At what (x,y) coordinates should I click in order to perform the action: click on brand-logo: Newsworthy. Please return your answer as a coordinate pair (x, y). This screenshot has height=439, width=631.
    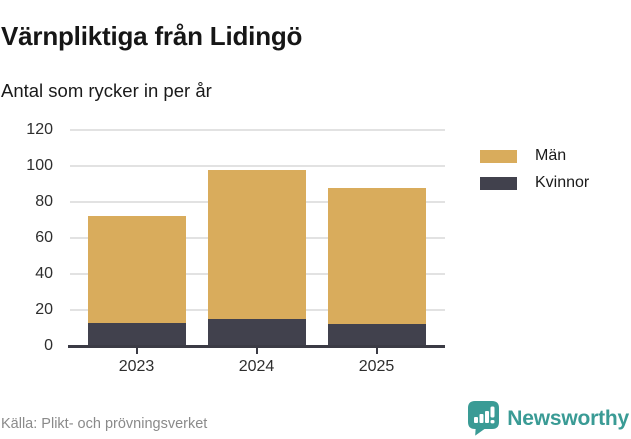
    Looking at the image, I should click on (548, 418).